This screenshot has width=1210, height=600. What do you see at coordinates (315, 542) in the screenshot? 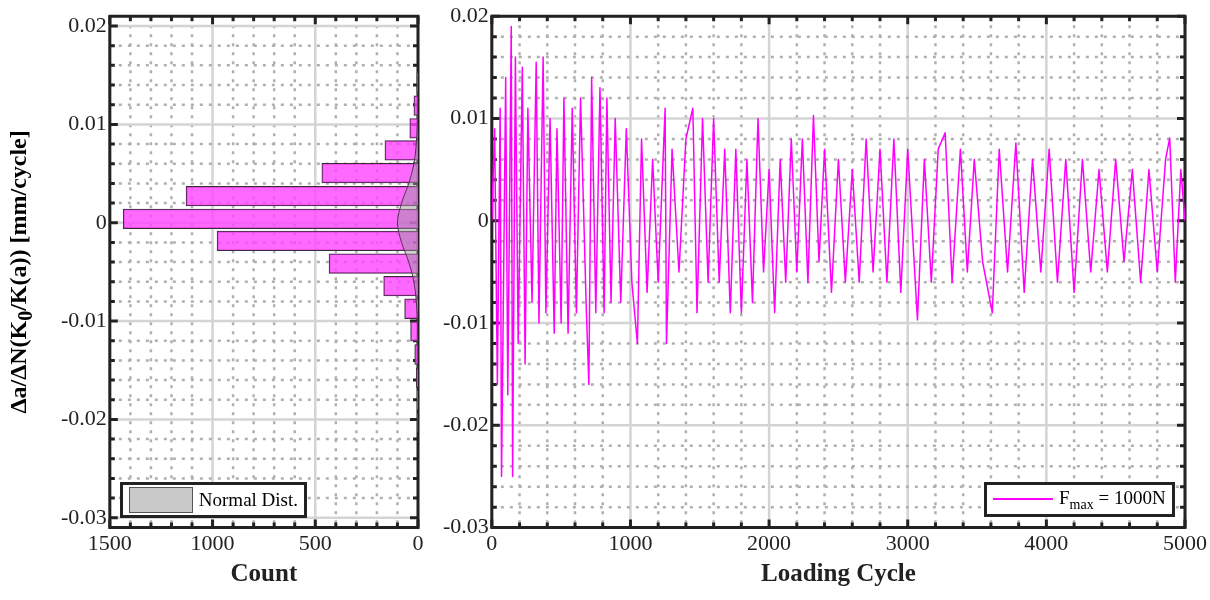
I see `x-tick-label: 500` at bounding box center [315, 542].